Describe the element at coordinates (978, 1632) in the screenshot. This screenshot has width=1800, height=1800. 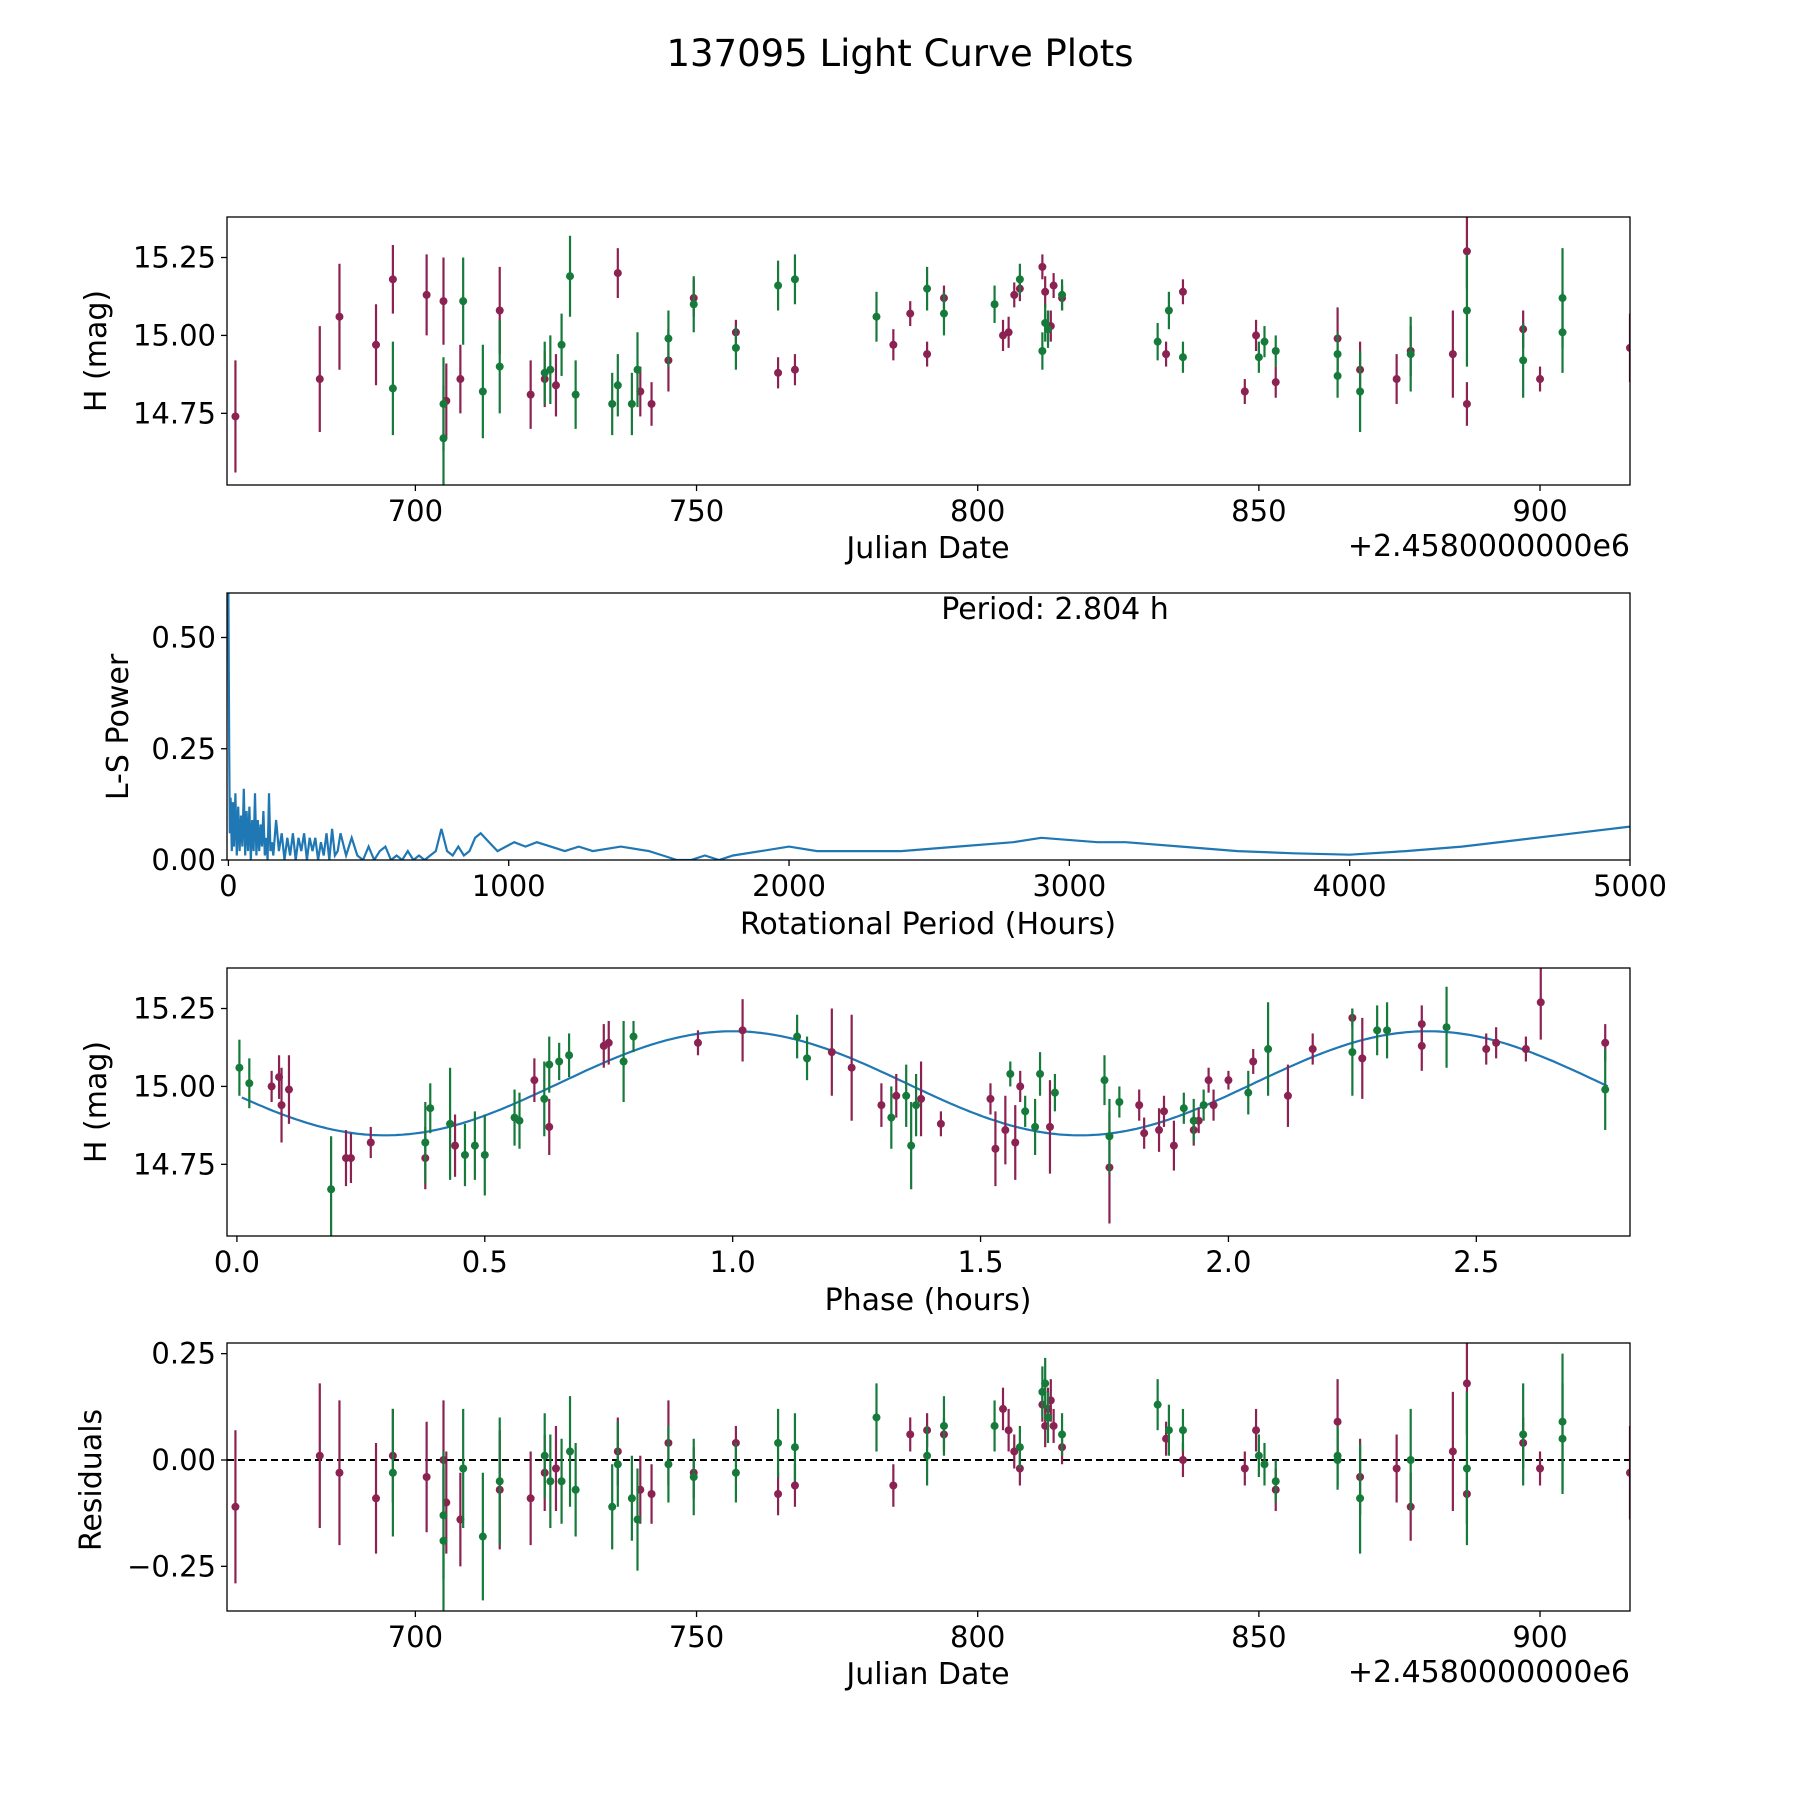
I see `res-x-ticks: 700 750 800 850 900` at that location.